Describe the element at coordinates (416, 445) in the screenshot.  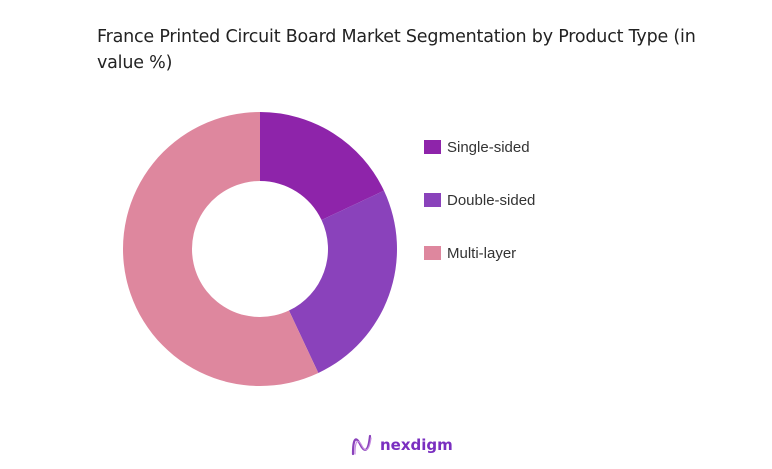
I see `brand-name: nexdigm` at that location.